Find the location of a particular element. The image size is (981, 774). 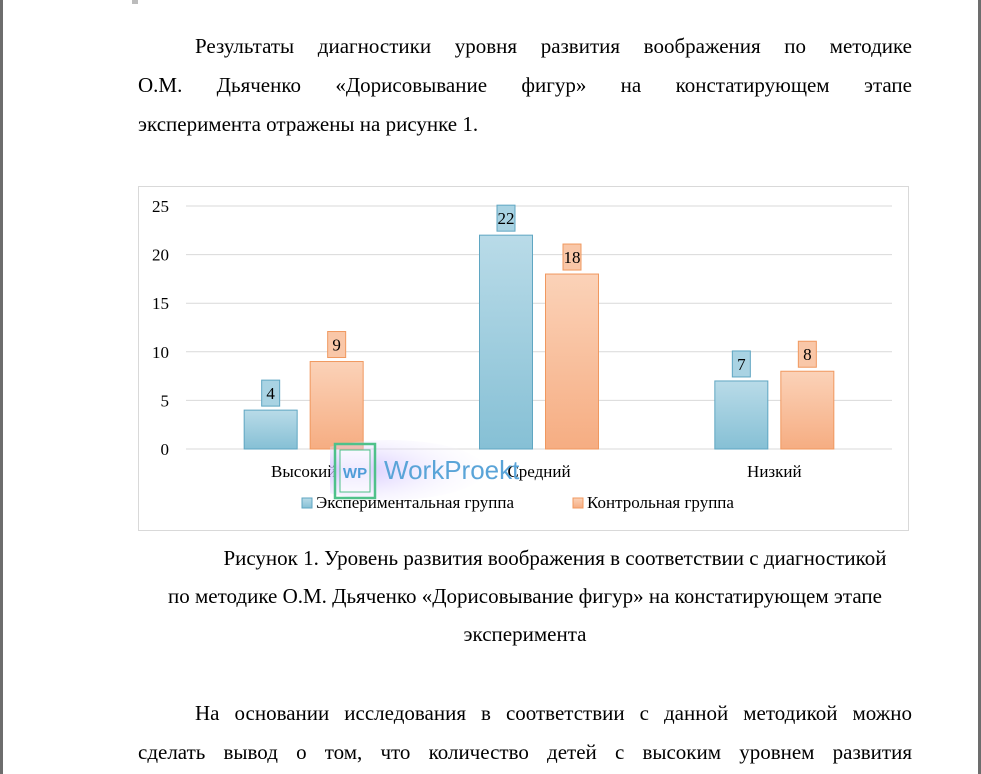

x-tick-label: Высокий is located at coordinates (303, 471).